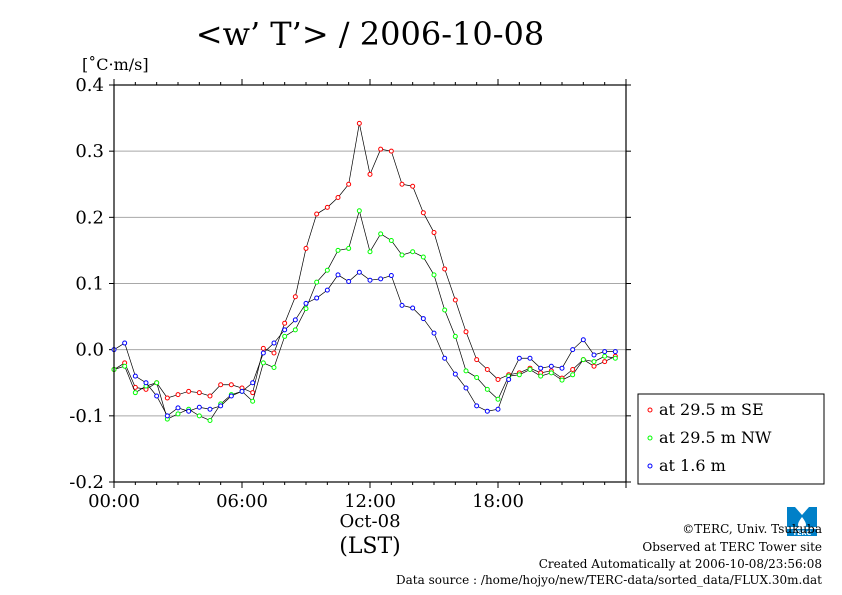 The image size is (842, 595). I want to click on y-tick-label: 0.2, so click(89, 217).